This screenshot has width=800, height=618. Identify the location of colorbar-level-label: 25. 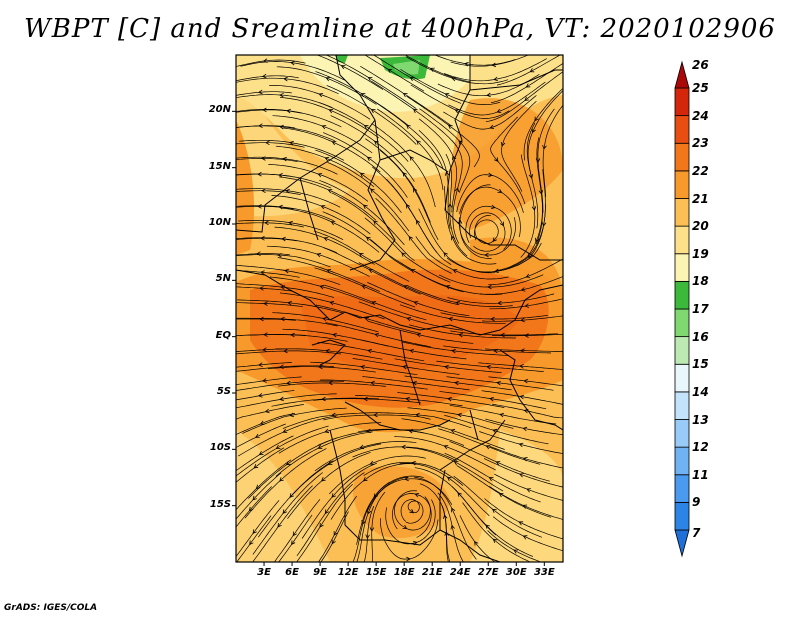
(700, 88).